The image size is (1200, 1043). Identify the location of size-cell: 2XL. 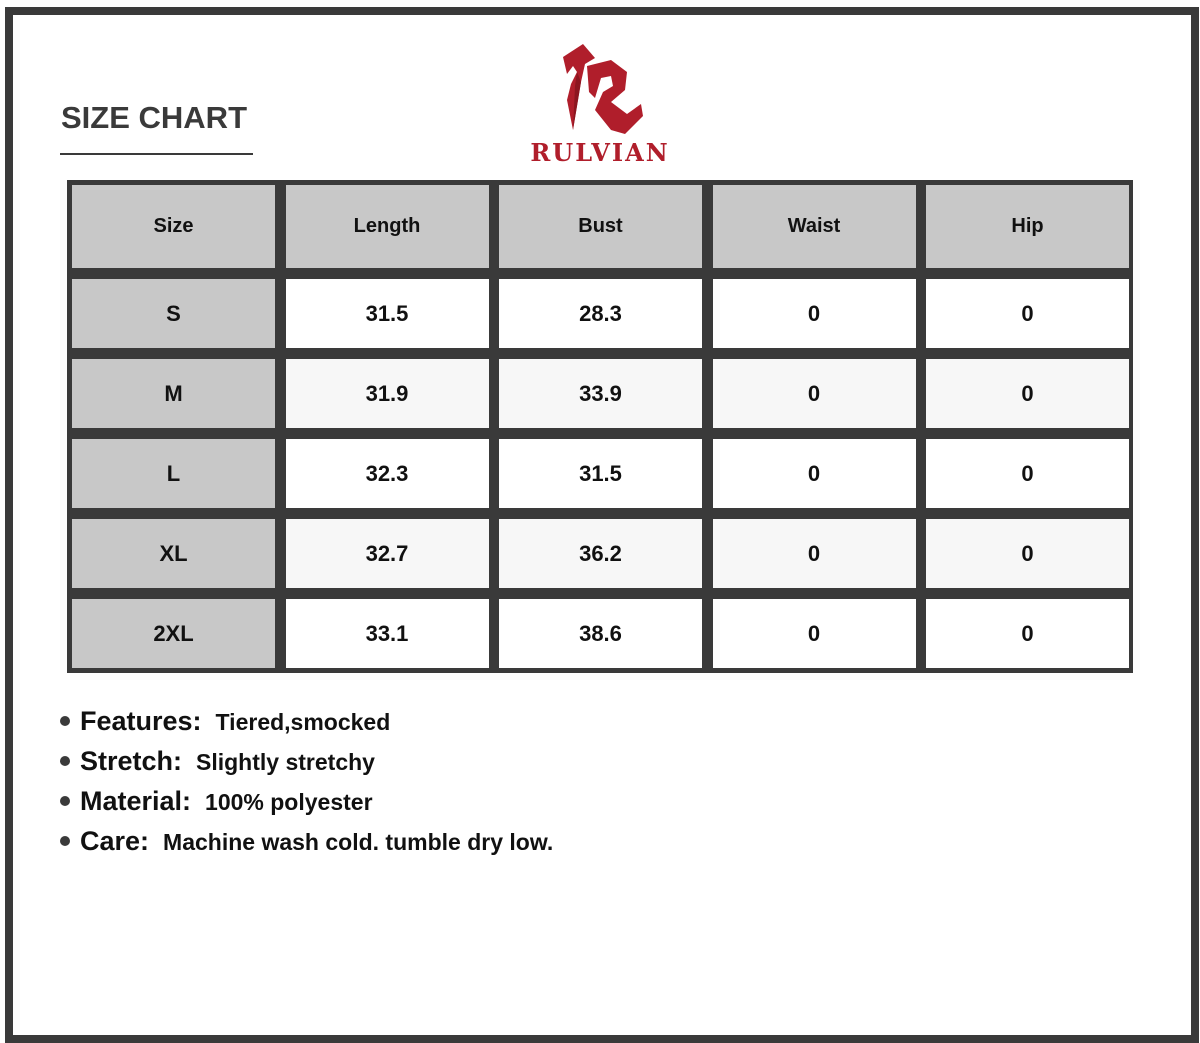
(173, 633).